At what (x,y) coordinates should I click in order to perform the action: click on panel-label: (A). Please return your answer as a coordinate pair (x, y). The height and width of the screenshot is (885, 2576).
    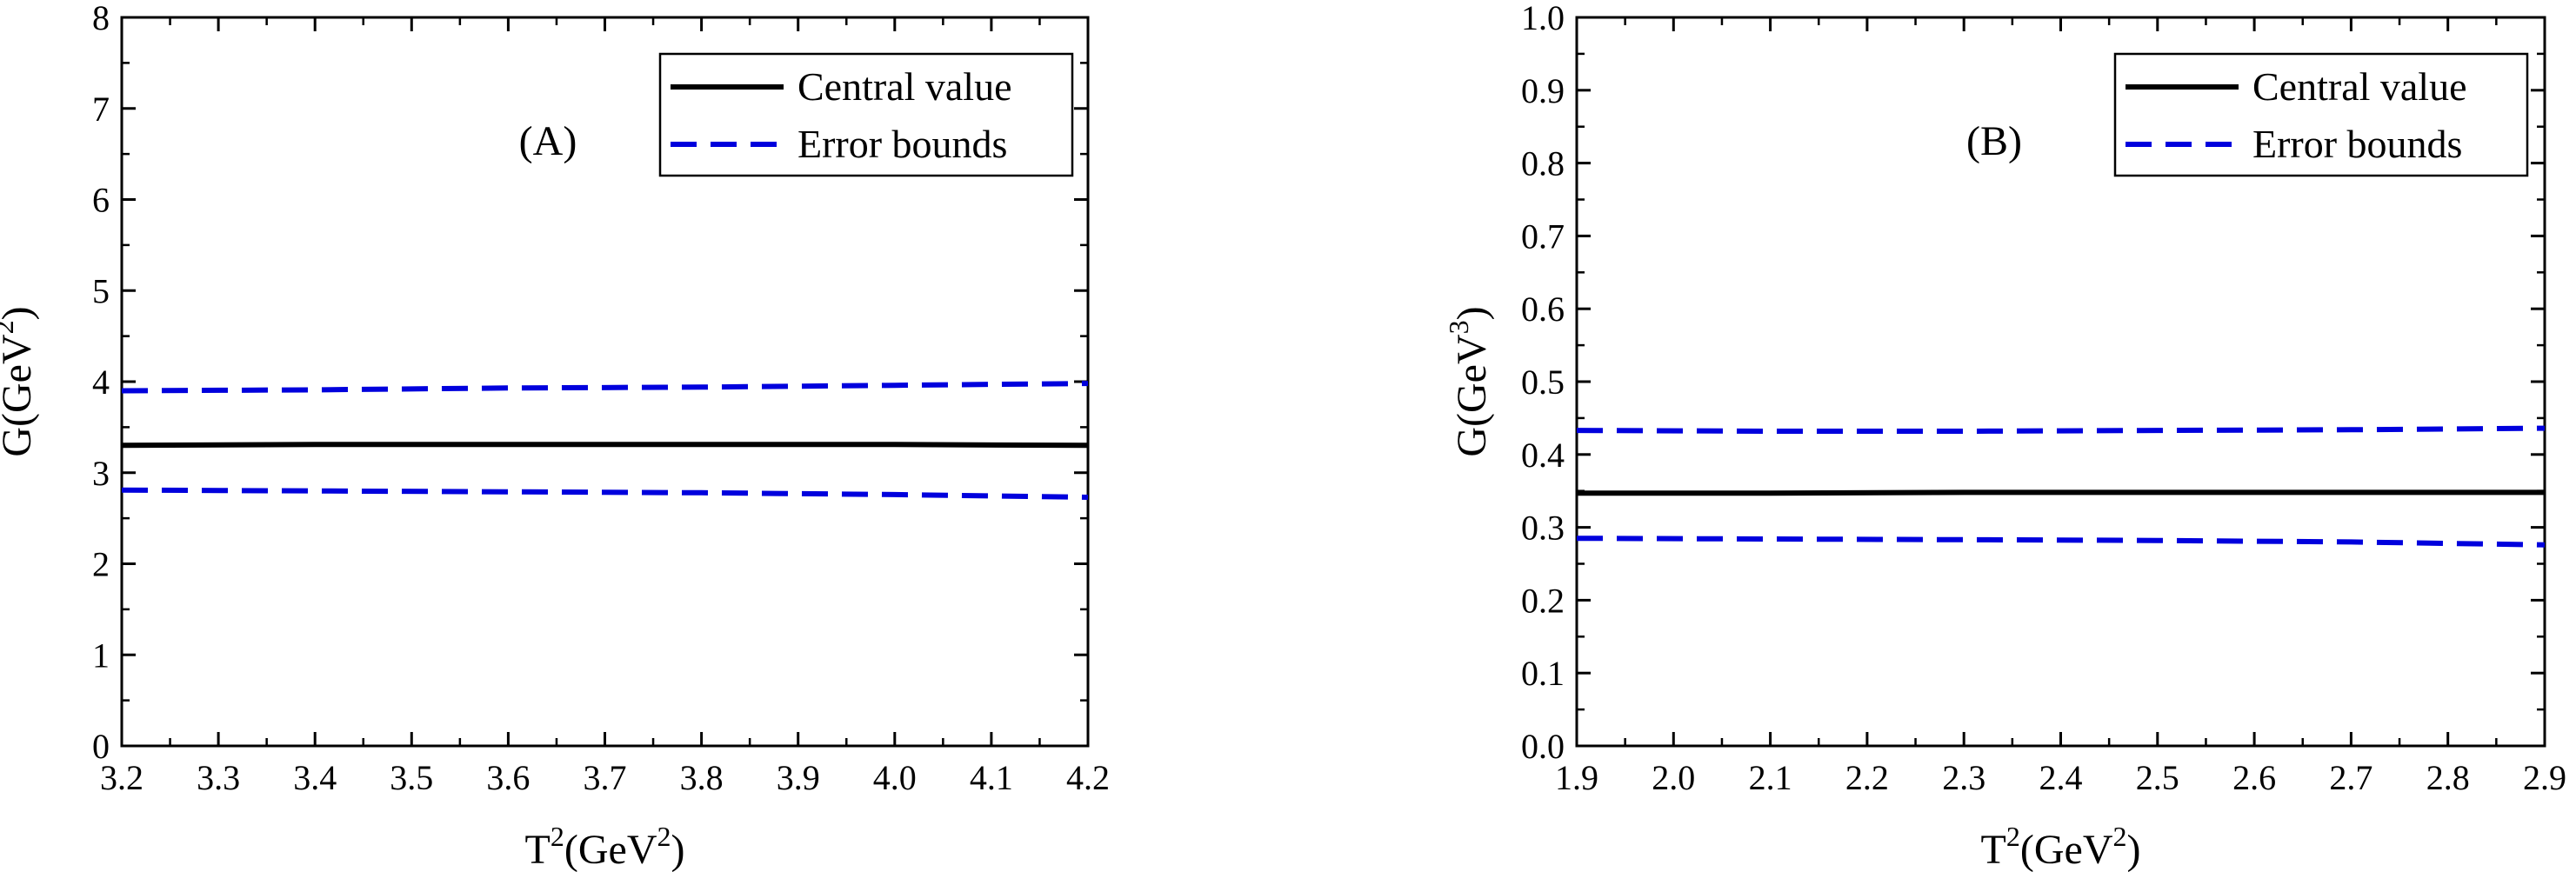
    Looking at the image, I should click on (548, 141).